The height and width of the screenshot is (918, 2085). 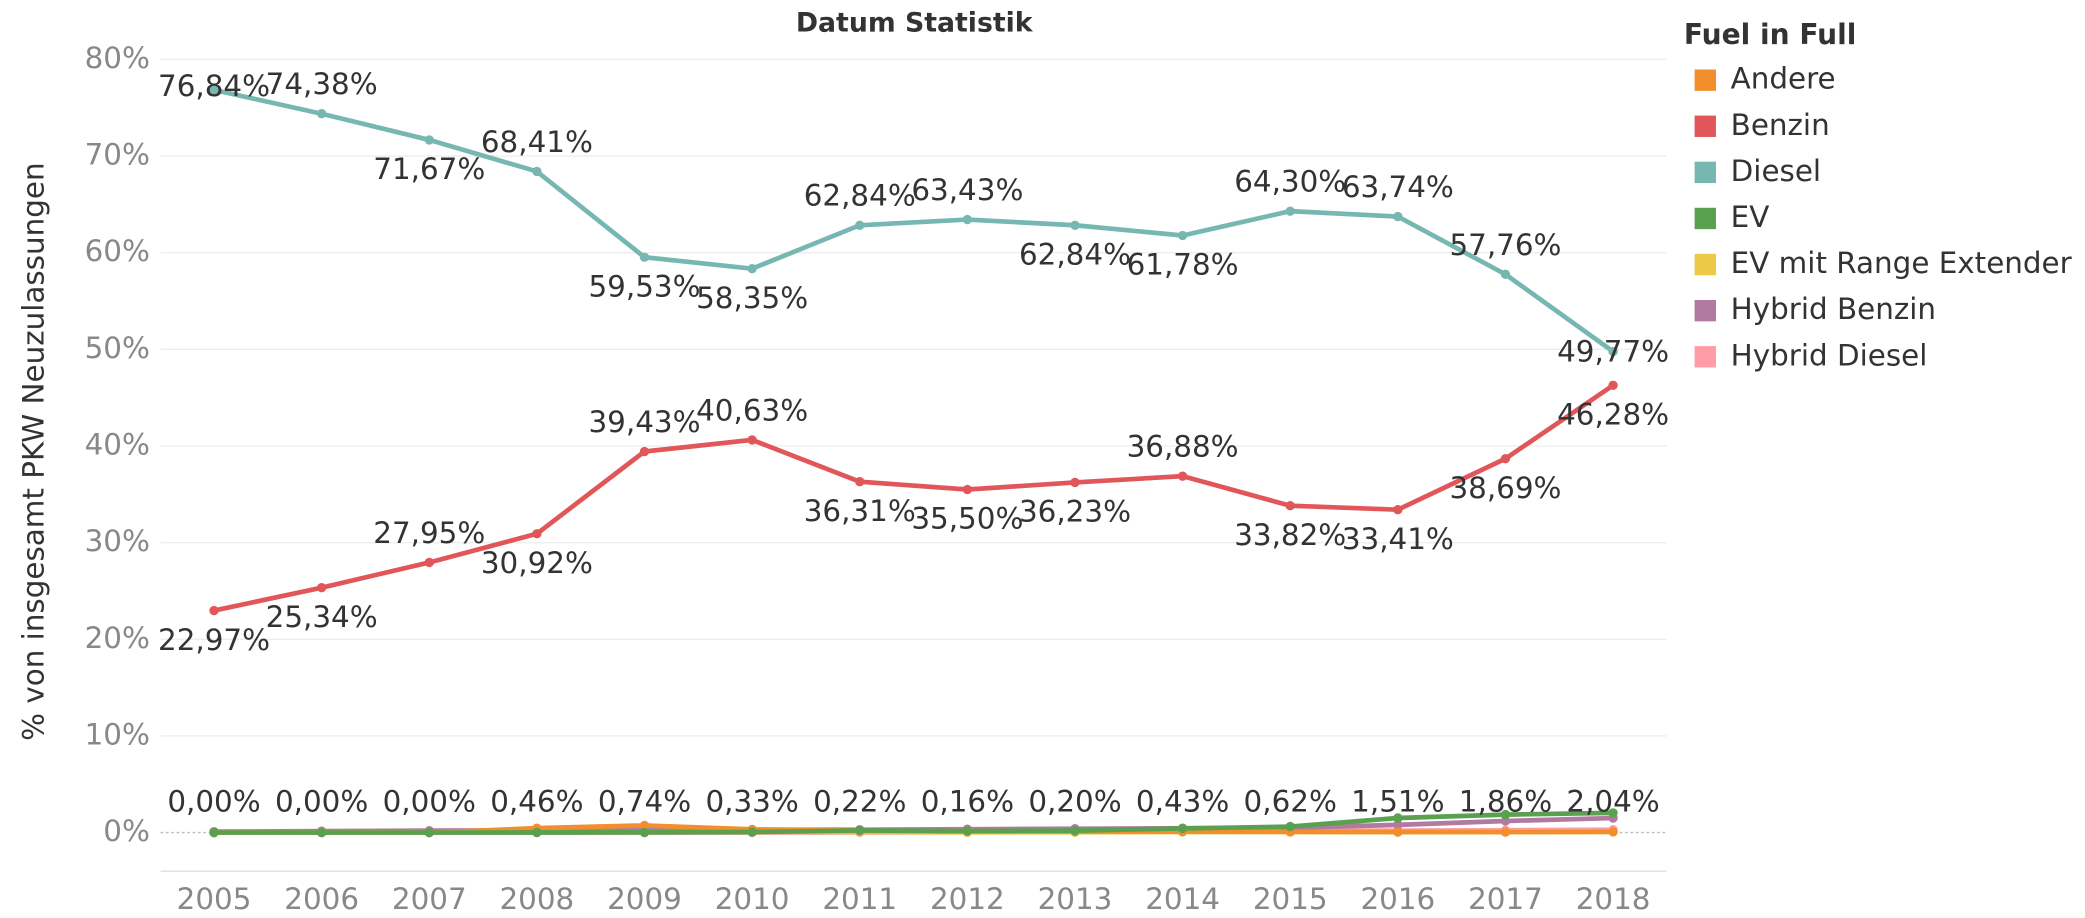 I want to click on legend-label: EV mit Range Extender, so click(x=1902, y=263).